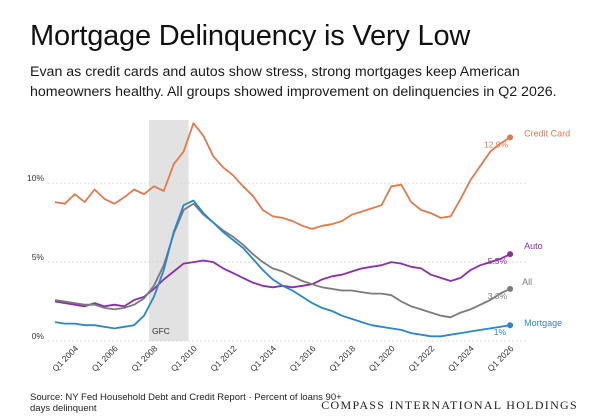 This screenshot has width=600, height=420. I want to click on series-value-label-credit-card: 12.9%, so click(496, 144).